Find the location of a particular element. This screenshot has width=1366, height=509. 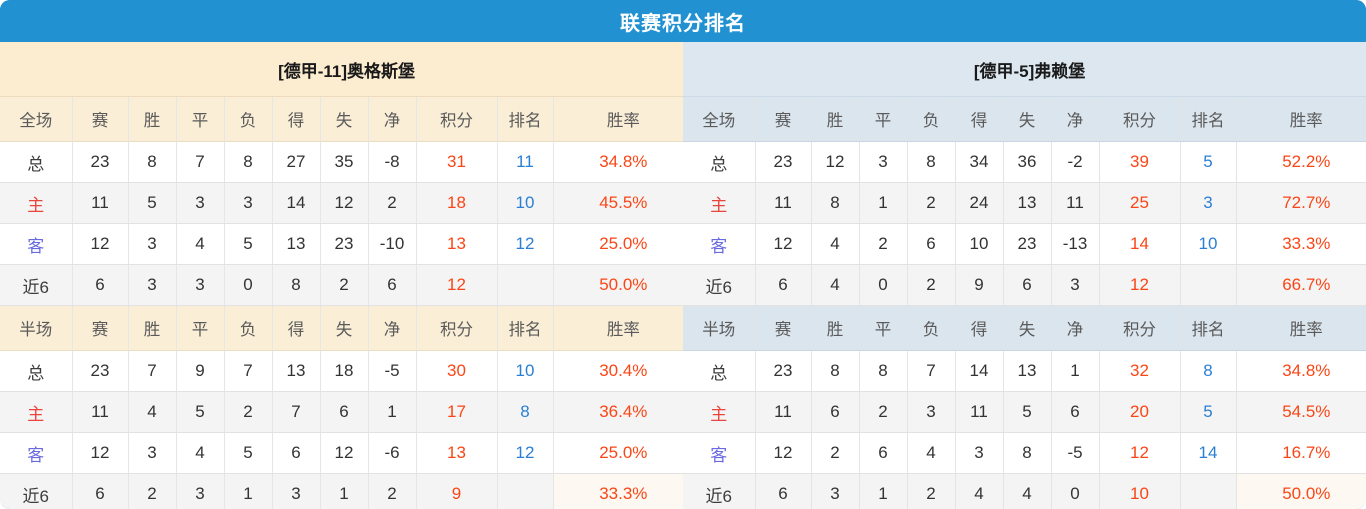

cell-净: -2 is located at coordinates (1075, 162).